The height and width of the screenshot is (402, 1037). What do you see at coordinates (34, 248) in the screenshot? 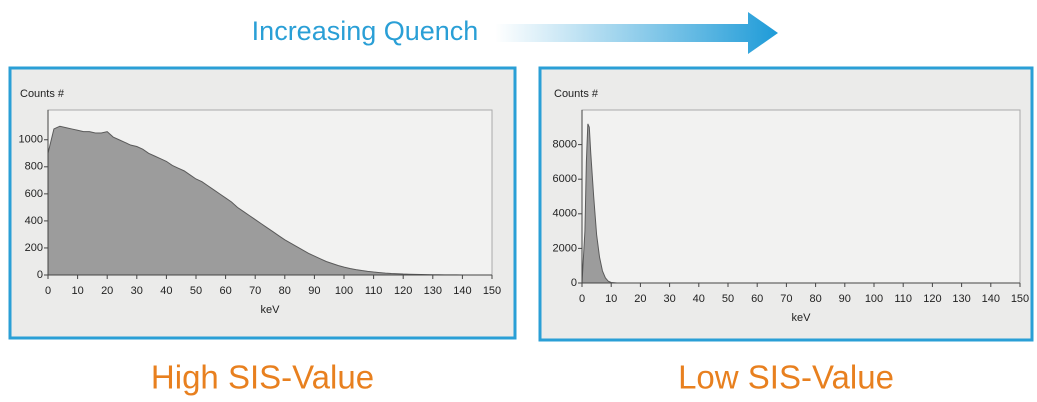
I see `y-tick-label: 200` at bounding box center [34, 248].